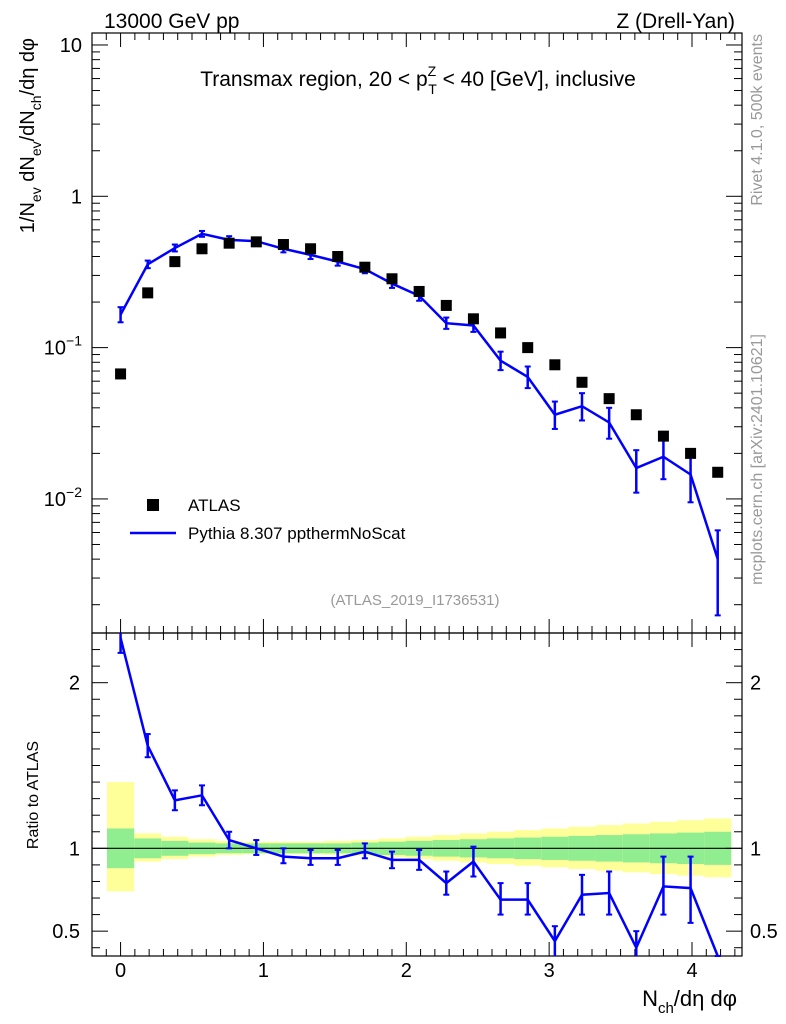 The width and height of the screenshot is (786, 1024). What do you see at coordinates (76, 197) in the screenshot?
I see `y-tick-label-1: 1` at bounding box center [76, 197].